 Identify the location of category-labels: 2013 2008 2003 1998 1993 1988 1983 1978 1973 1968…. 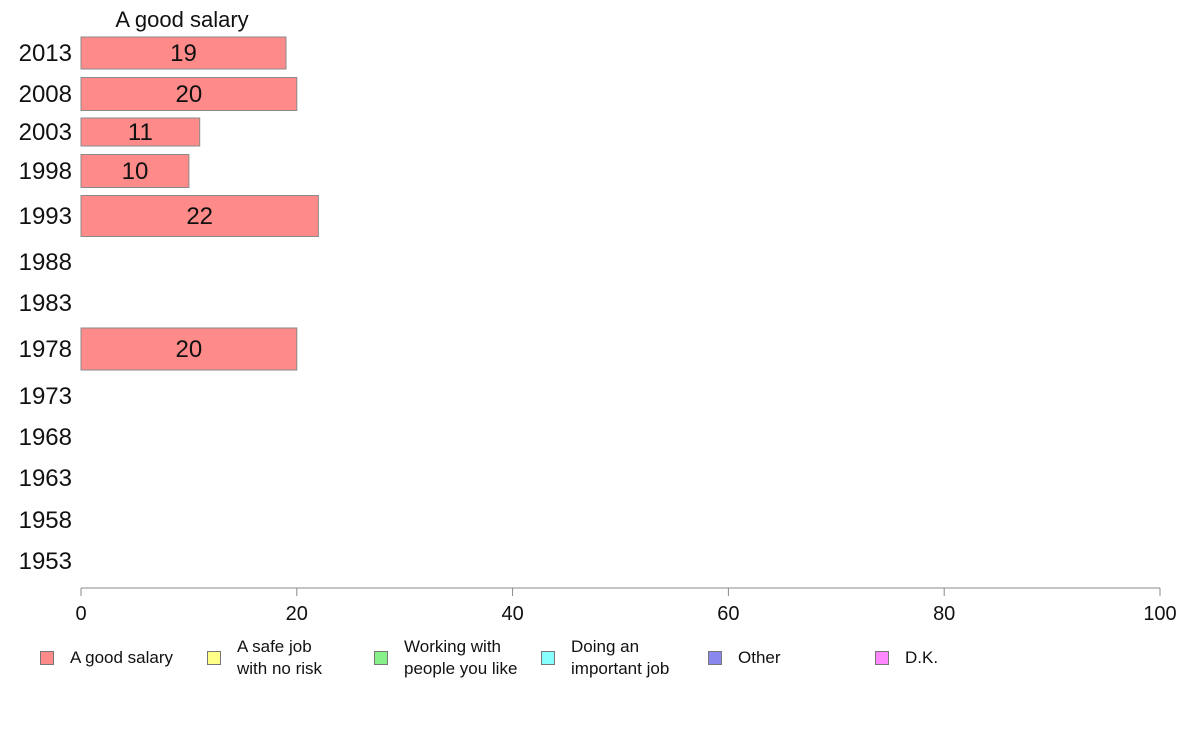
(45, 307).